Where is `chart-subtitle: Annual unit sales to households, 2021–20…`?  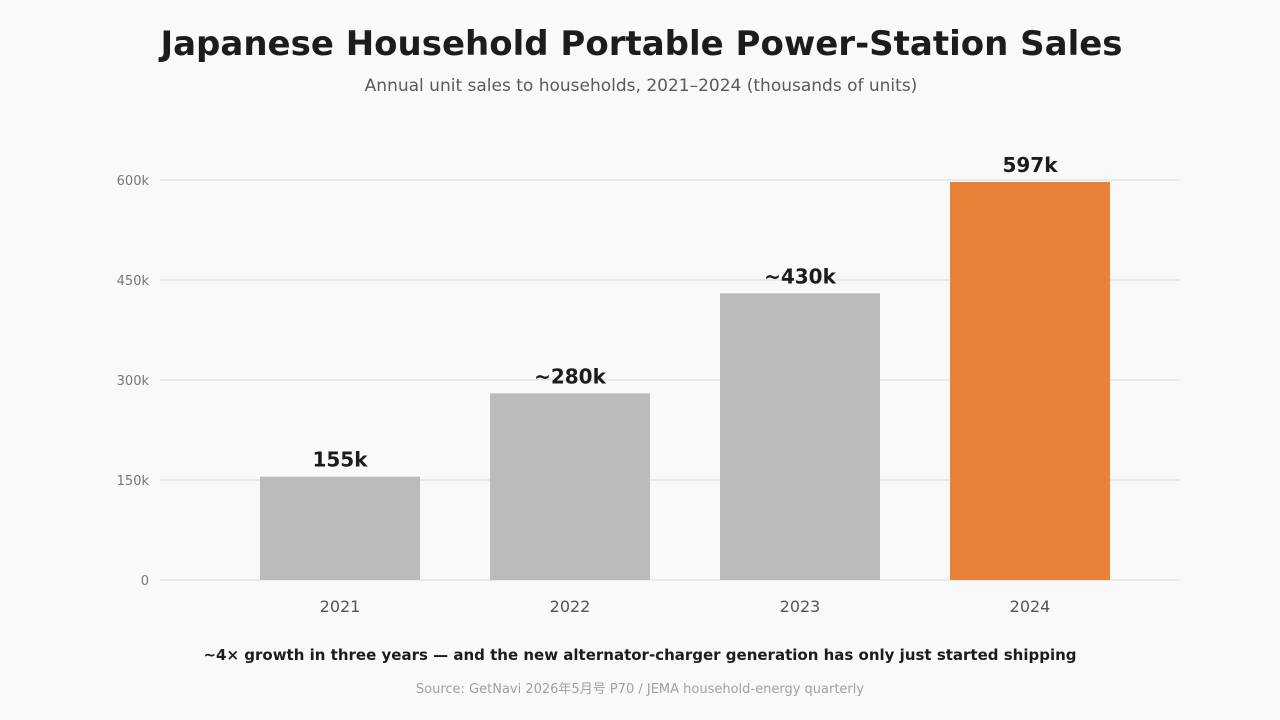
chart-subtitle: Annual unit sales to households, 2021–20… is located at coordinates (641, 86).